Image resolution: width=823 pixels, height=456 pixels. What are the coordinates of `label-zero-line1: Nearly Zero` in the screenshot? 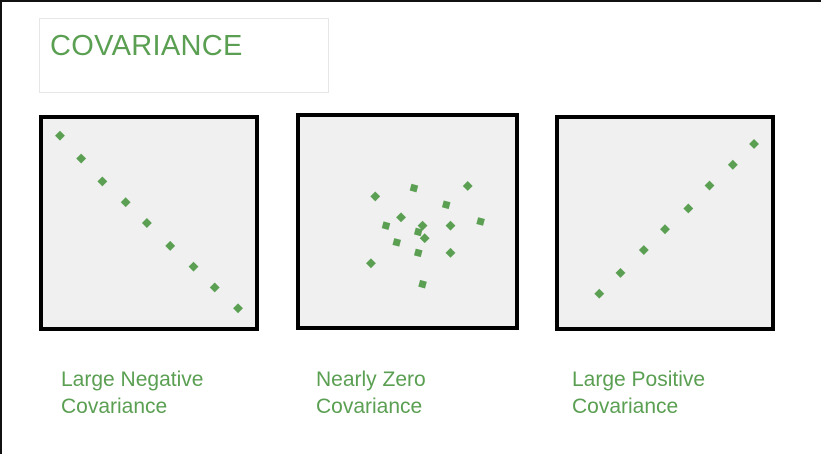 It's located at (371, 379).